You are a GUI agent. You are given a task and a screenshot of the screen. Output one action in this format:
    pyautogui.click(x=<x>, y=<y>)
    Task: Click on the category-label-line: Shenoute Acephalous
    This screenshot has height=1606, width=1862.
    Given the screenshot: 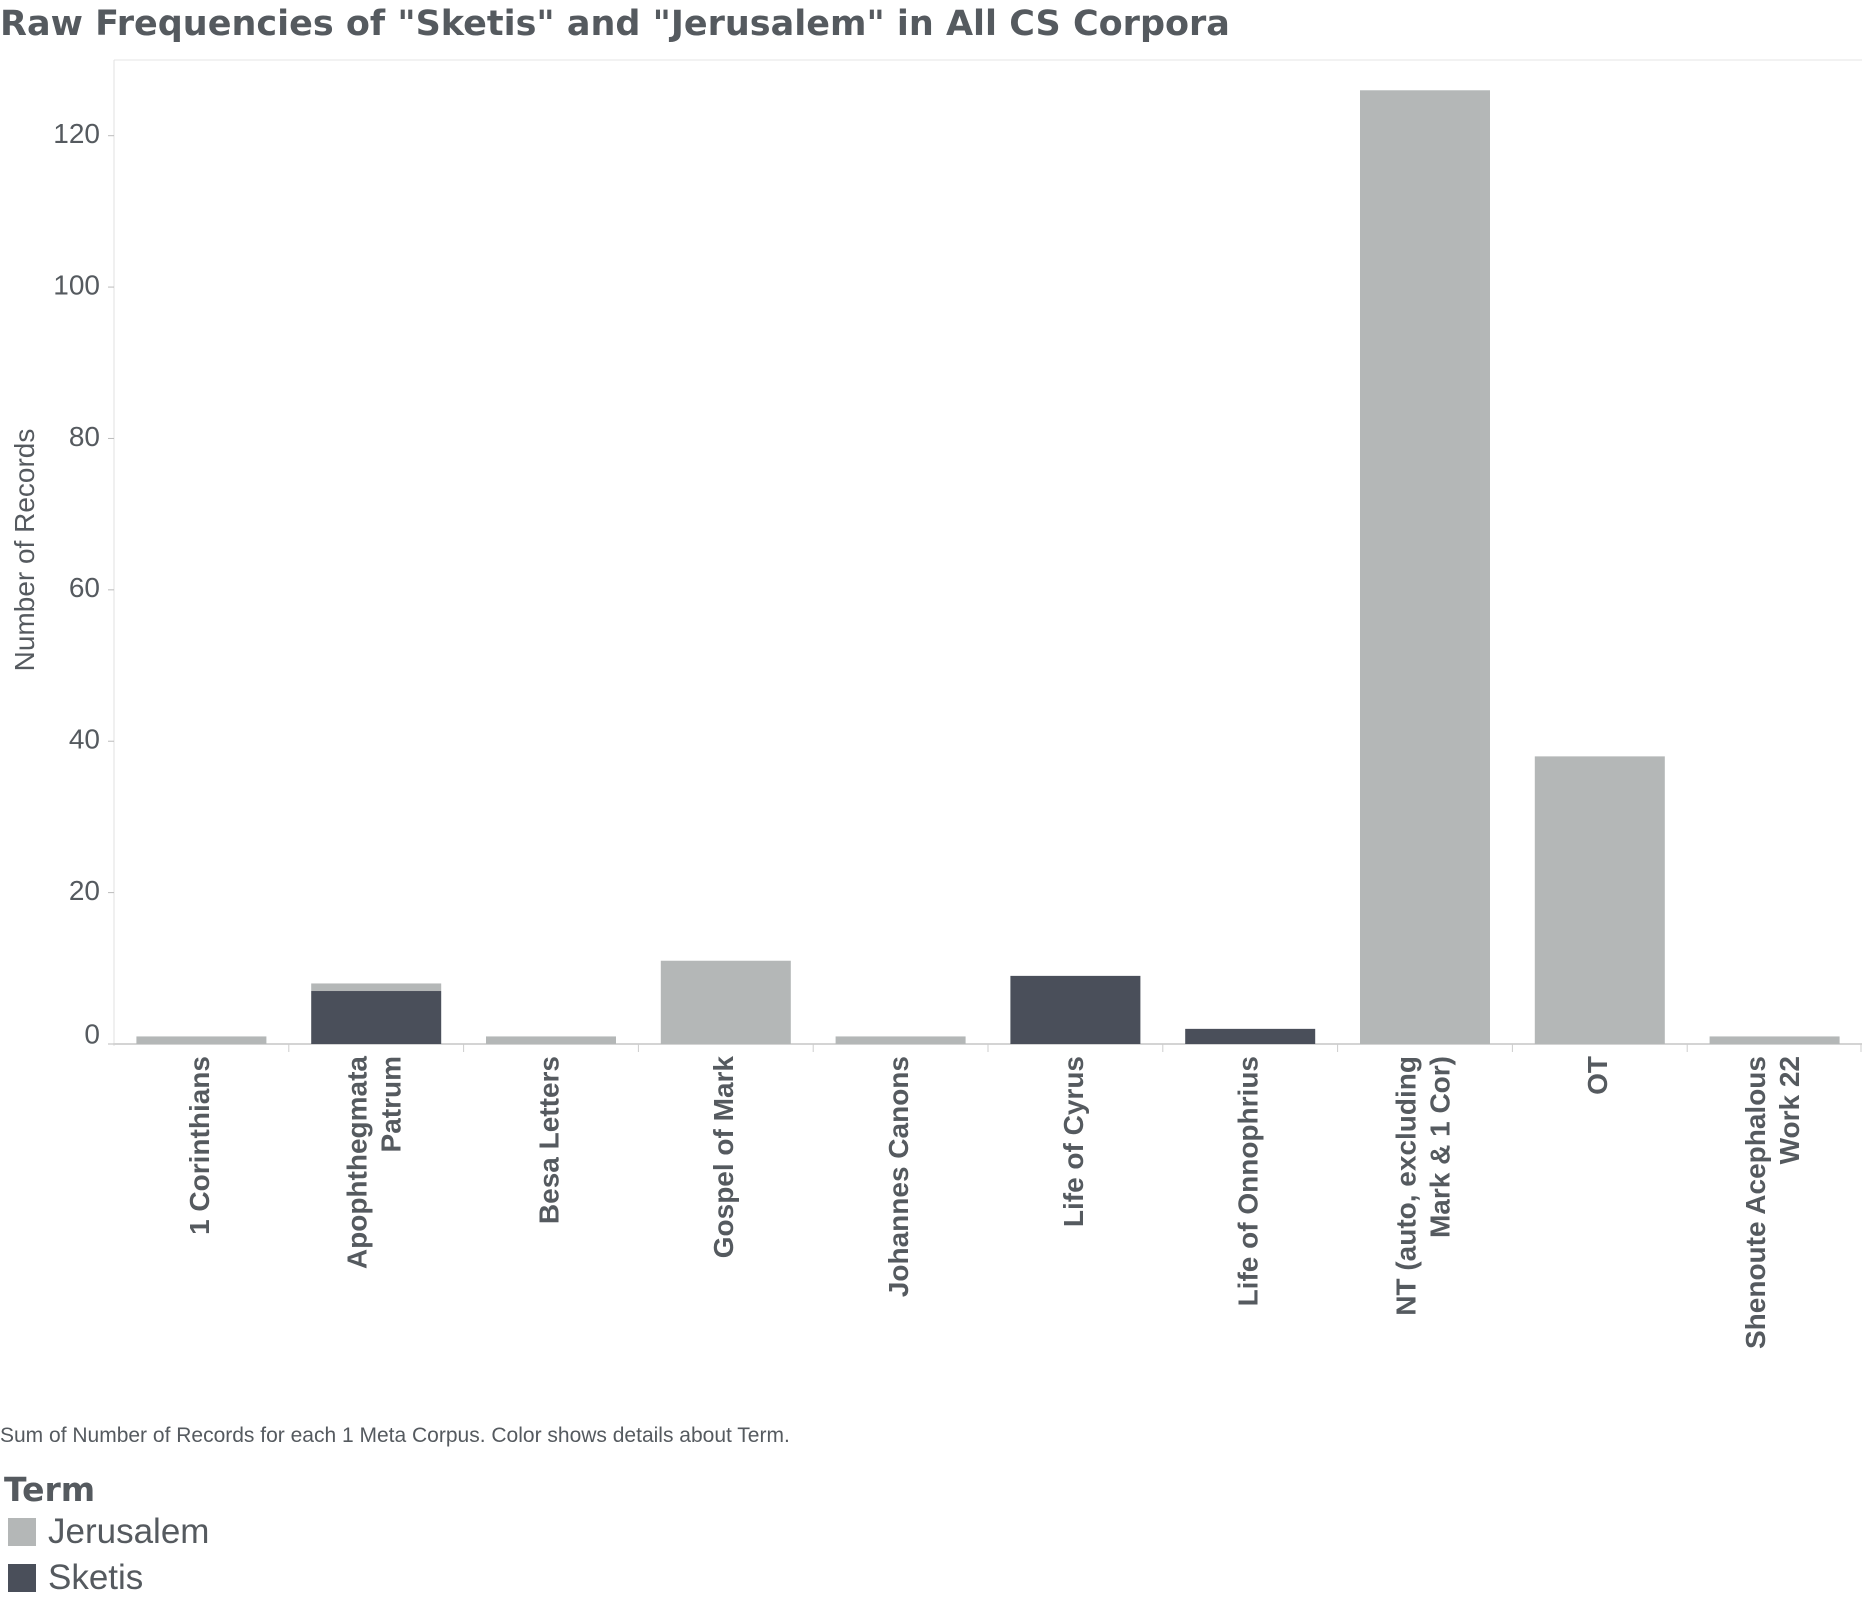 What is the action you would take?
    pyautogui.click(x=1755, y=1202)
    